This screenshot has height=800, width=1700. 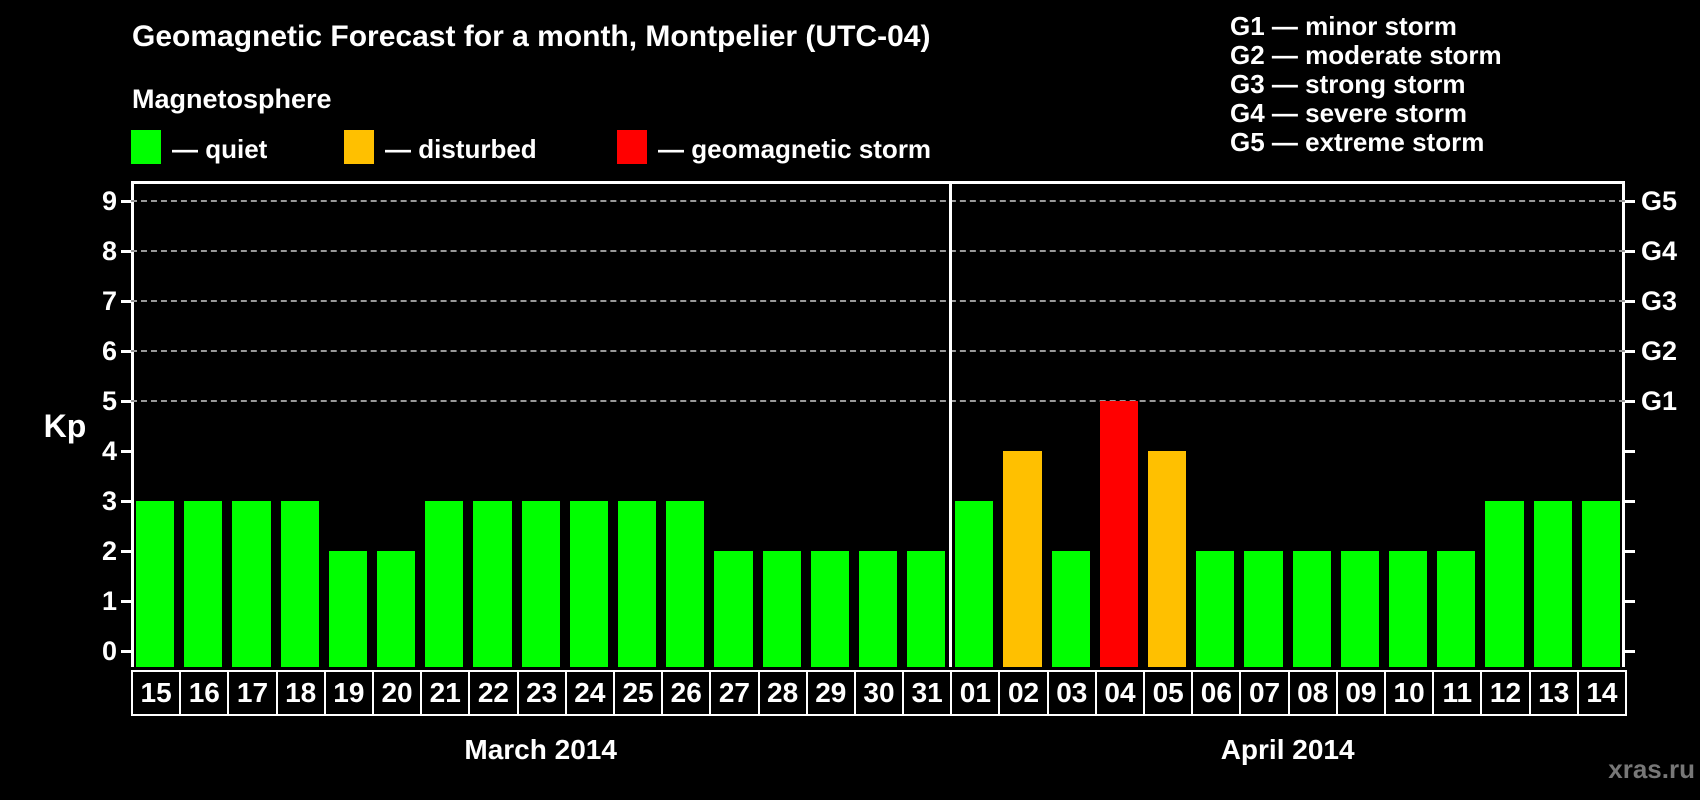 I want to click on date-cell: 10, so click(x=1409, y=693).